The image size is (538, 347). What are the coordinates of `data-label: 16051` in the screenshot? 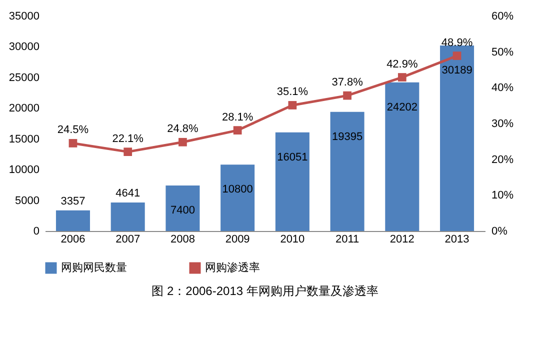 It's located at (292, 157).